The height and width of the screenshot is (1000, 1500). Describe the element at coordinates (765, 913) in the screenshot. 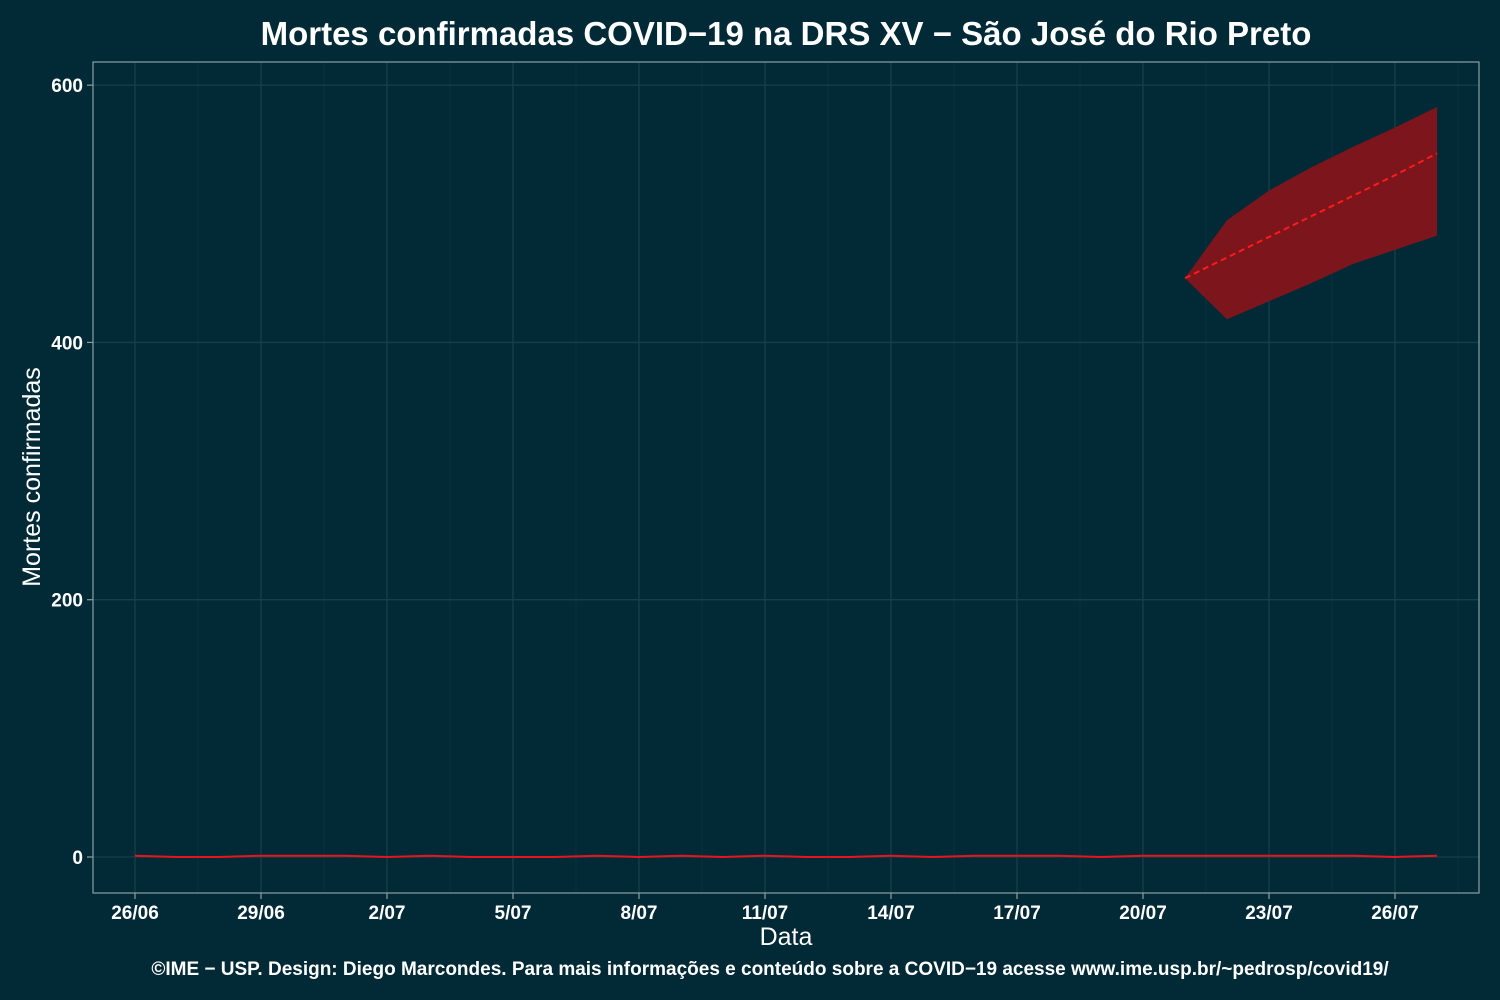

I see `x-tick-label: 11/07` at that location.